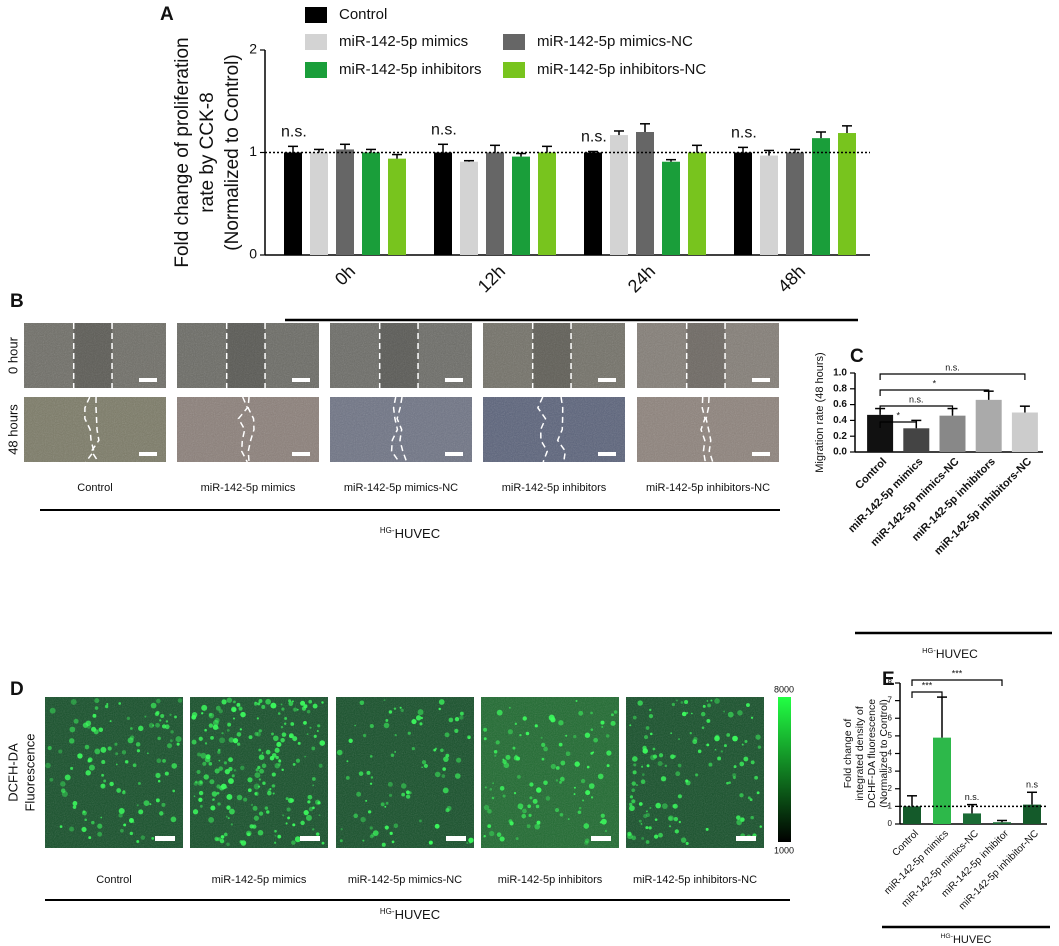 This screenshot has height=946, width=1059. Describe the element at coordinates (847, 129) in the screenshot. I see `error-bar` at that location.